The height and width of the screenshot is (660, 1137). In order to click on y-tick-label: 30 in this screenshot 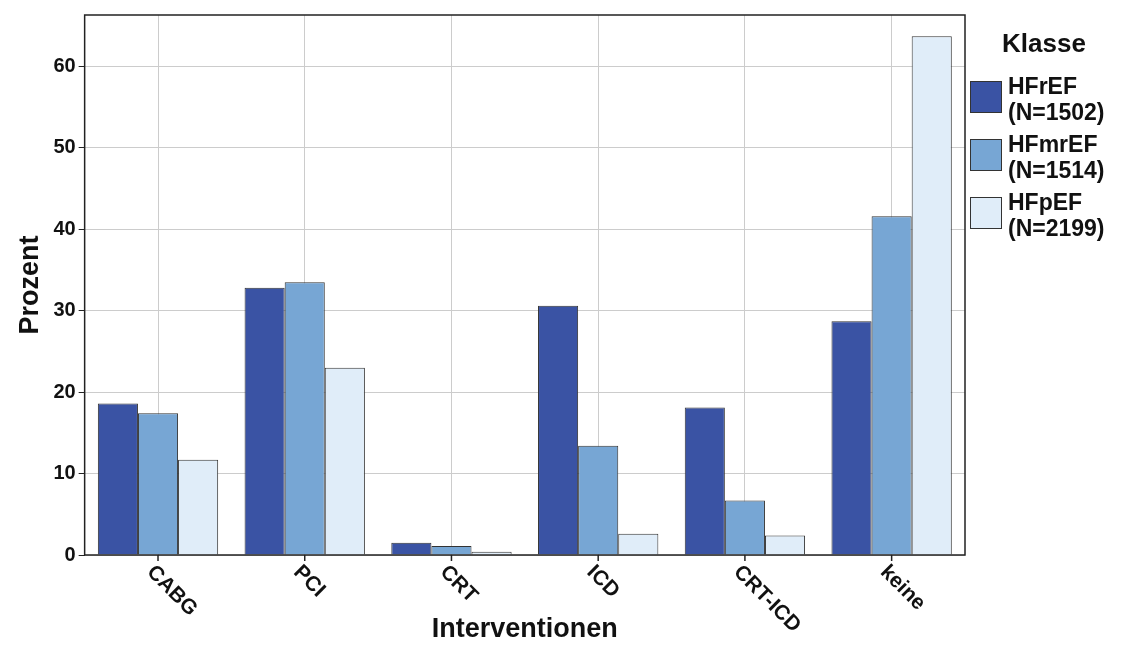, I will do `click(64, 309)`.